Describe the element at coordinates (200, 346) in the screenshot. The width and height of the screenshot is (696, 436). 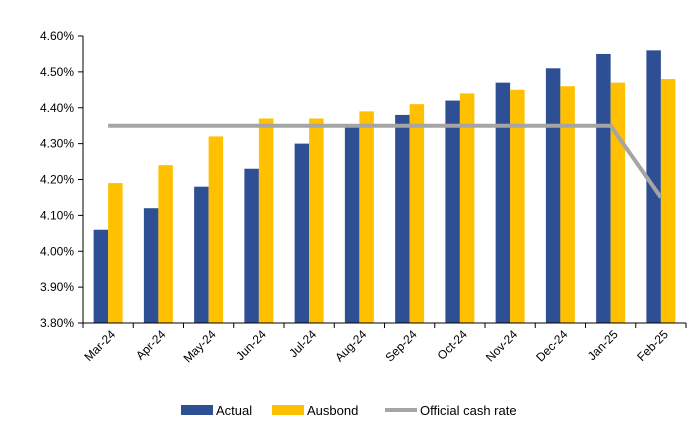
I see `x-tick-label: May-24` at that location.